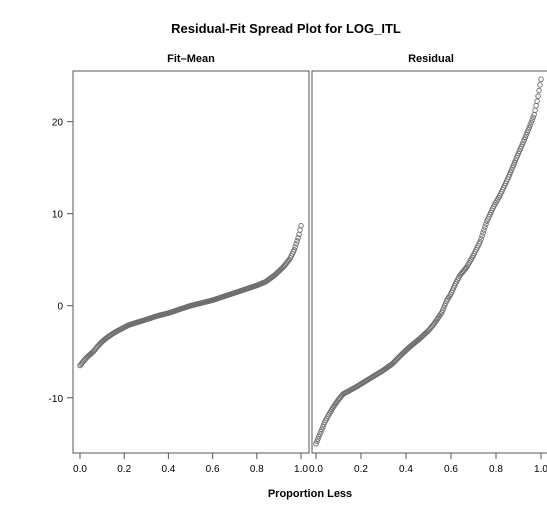 The height and width of the screenshot is (508, 547). What do you see at coordinates (58, 215) in the screenshot?
I see `y-tick-label: 10` at bounding box center [58, 215].